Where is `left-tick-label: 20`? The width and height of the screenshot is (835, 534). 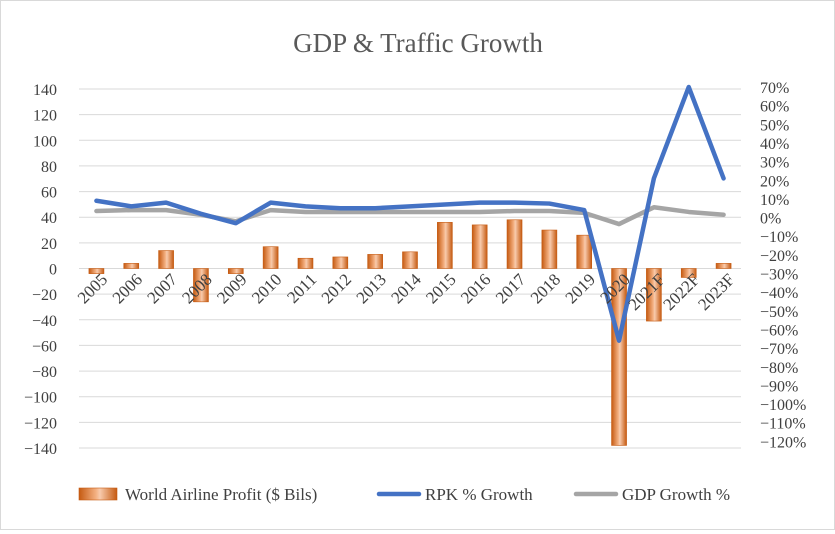
left-tick-label: 20 is located at coordinates (49, 244).